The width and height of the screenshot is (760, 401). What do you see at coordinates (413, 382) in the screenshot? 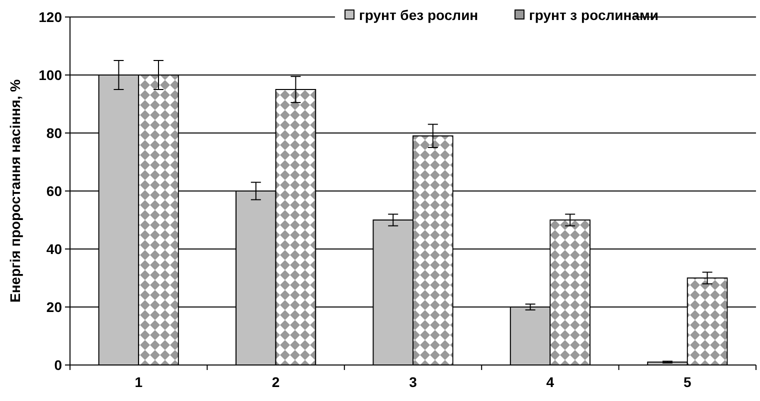
I see `x-tick-label: 3` at bounding box center [413, 382].